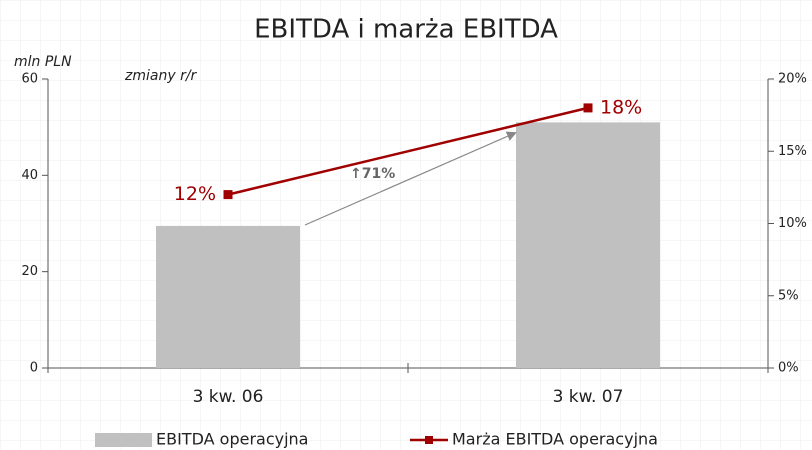 The image size is (812, 450). Describe the element at coordinates (43, 62) in the screenshot. I see `y-axis-label: mln PLN` at that location.